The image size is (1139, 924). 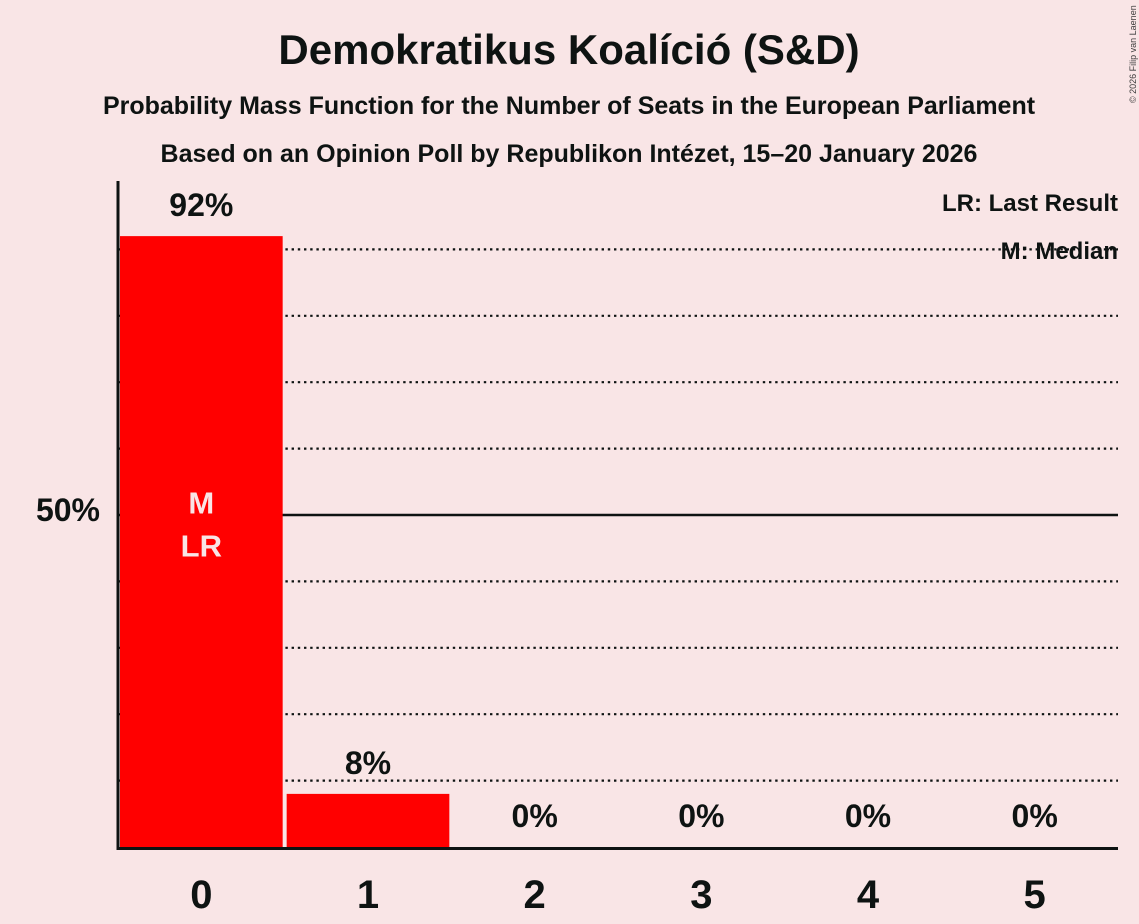 What do you see at coordinates (868, 816) in the screenshot?
I see `bar-value-label-4: 0%` at bounding box center [868, 816].